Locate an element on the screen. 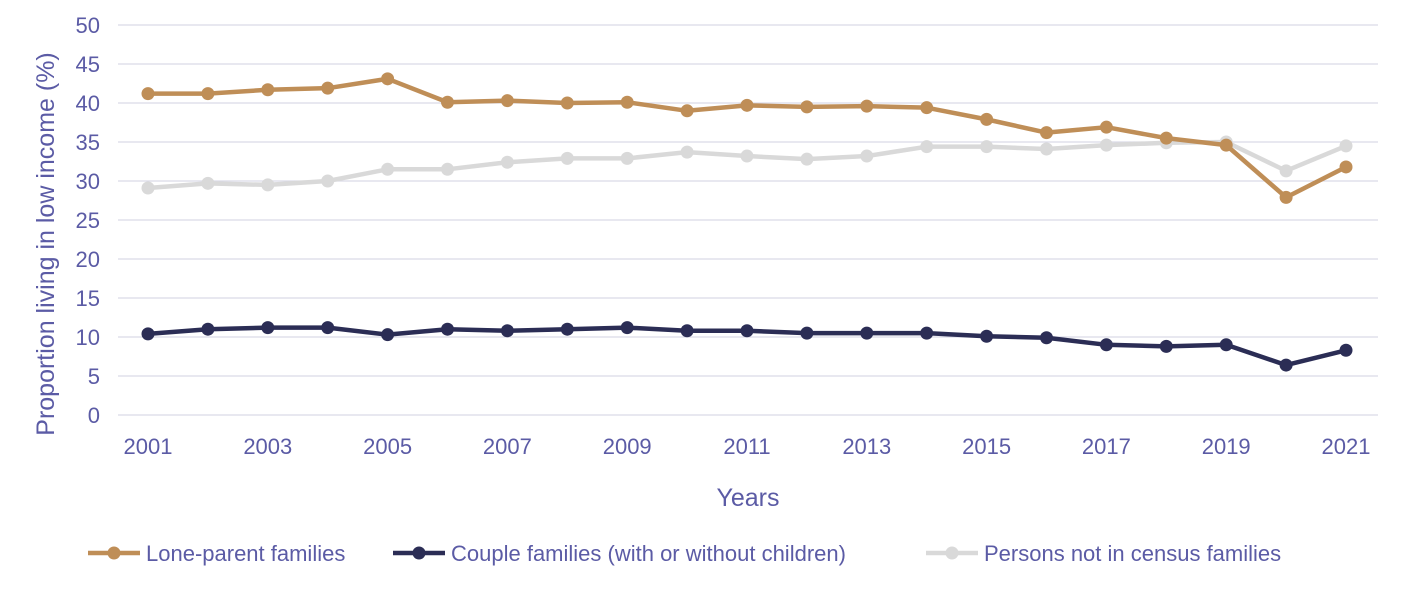  y-tick-label: 40 is located at coordinates (88, 103).